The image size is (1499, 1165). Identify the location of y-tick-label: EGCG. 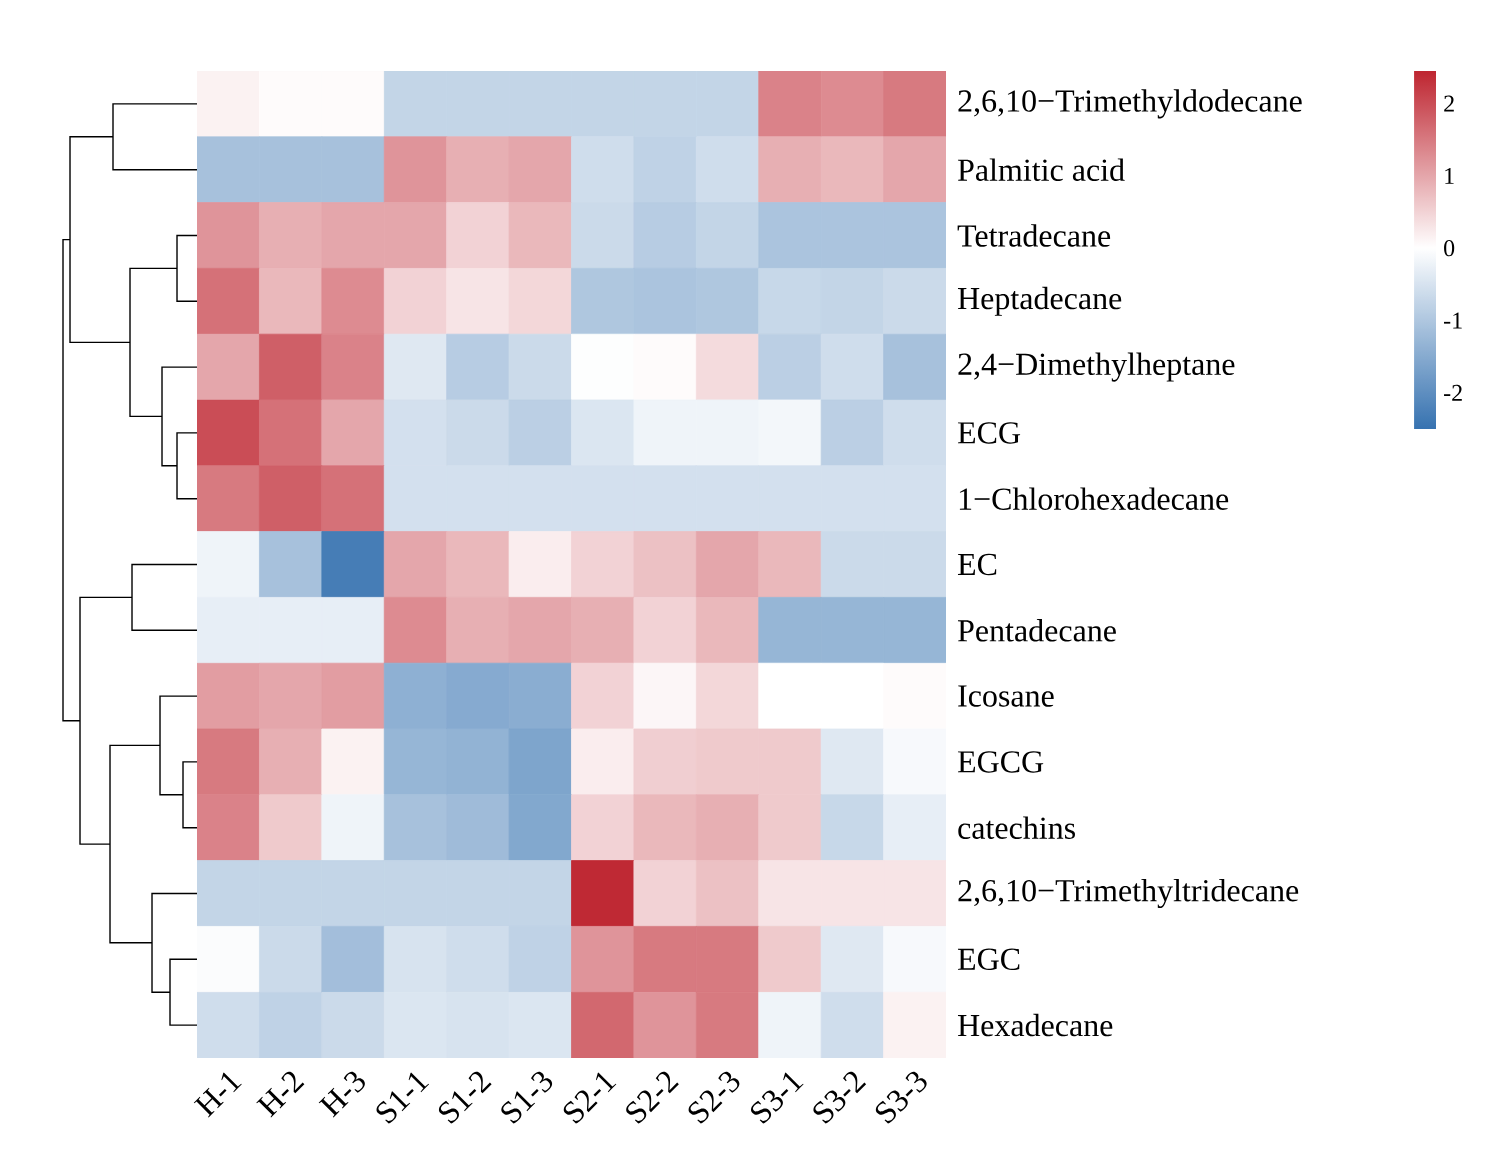
(1000, 762).